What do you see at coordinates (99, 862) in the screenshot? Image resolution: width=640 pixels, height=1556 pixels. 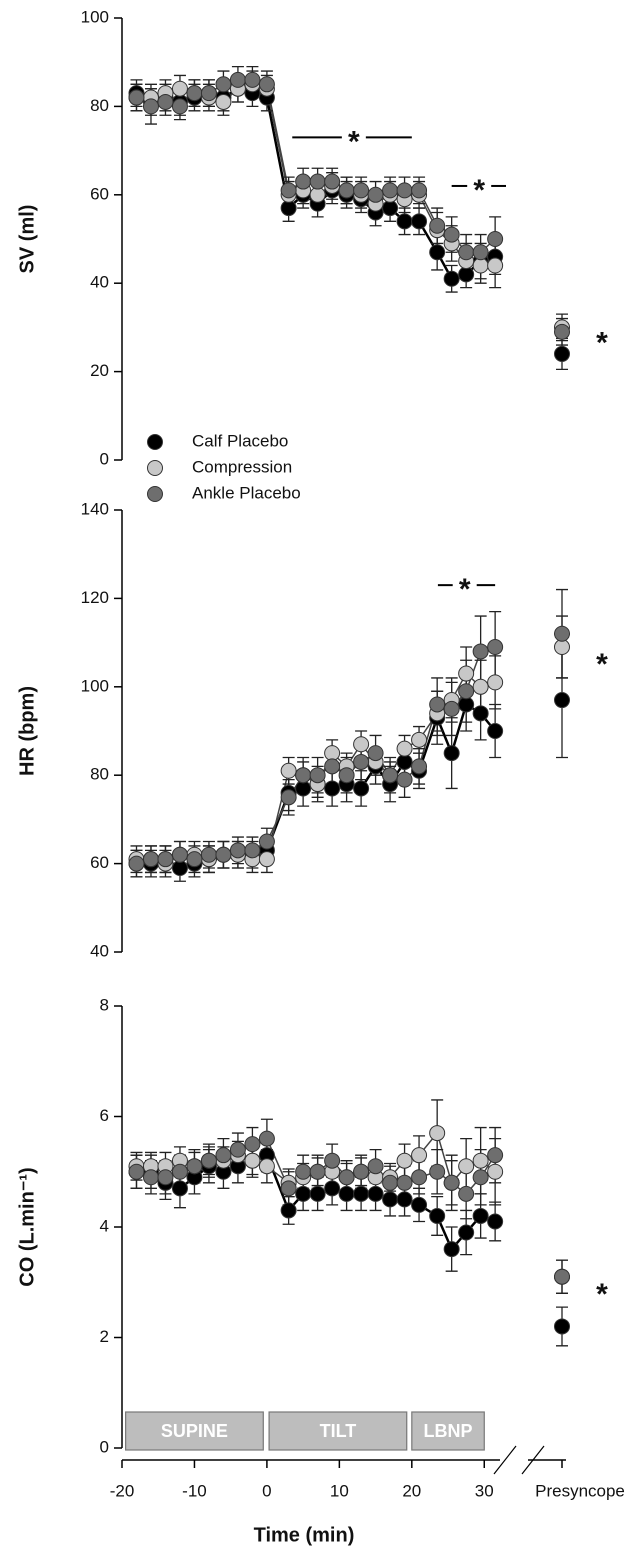 I see `y-tick-label: 60` at bounding box center [99, 862].